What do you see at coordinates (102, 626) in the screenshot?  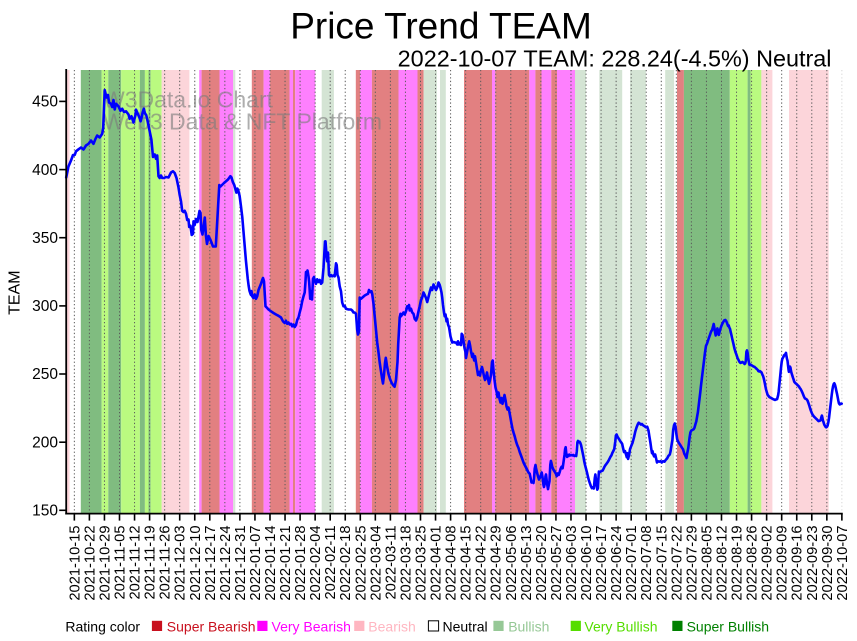 I see `svg-text: Rating color` at bounding box center [102, 626].